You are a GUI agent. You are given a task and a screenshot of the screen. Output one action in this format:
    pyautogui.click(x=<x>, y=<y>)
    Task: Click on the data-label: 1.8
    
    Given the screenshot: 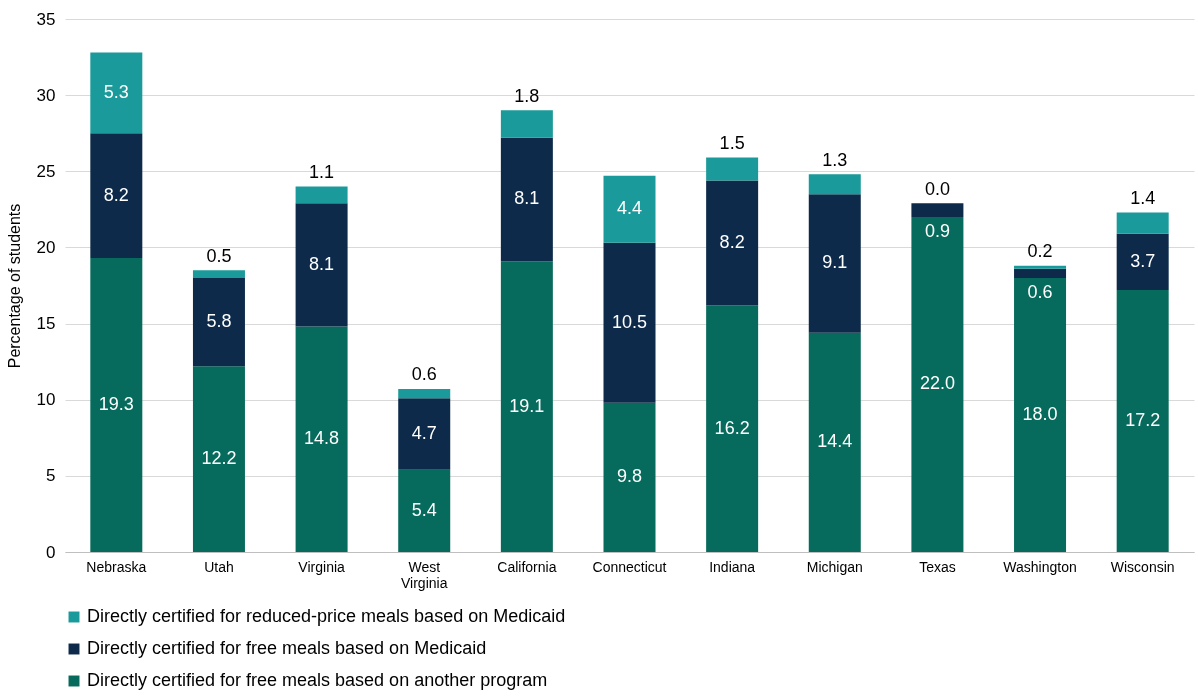 What is the action you would take?
    pyautogui.click(x=527, y=95)
    